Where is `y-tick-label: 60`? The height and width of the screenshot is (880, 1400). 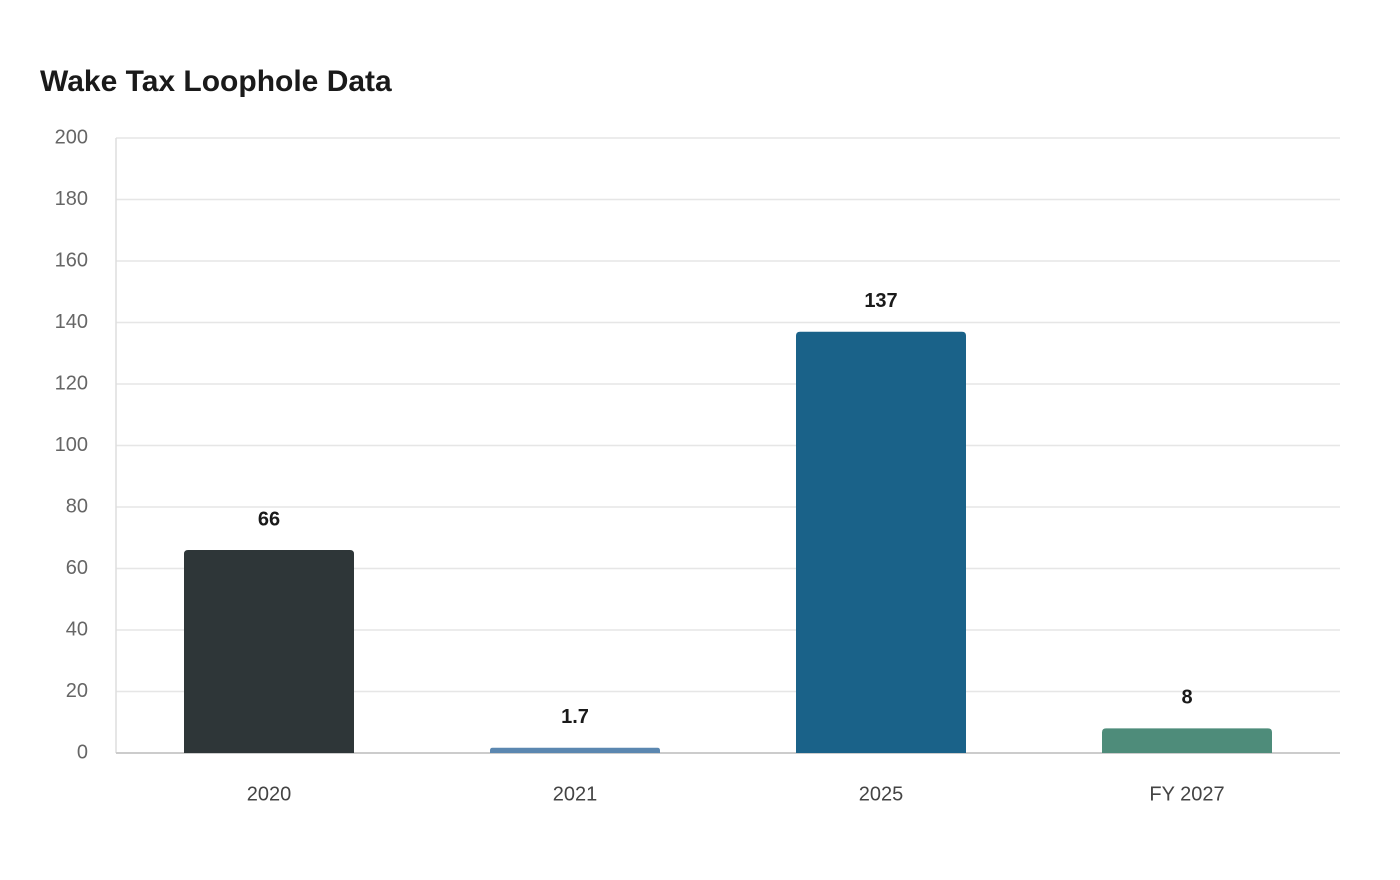 y-tick-label: 60 is located at coordinates (77, 568).